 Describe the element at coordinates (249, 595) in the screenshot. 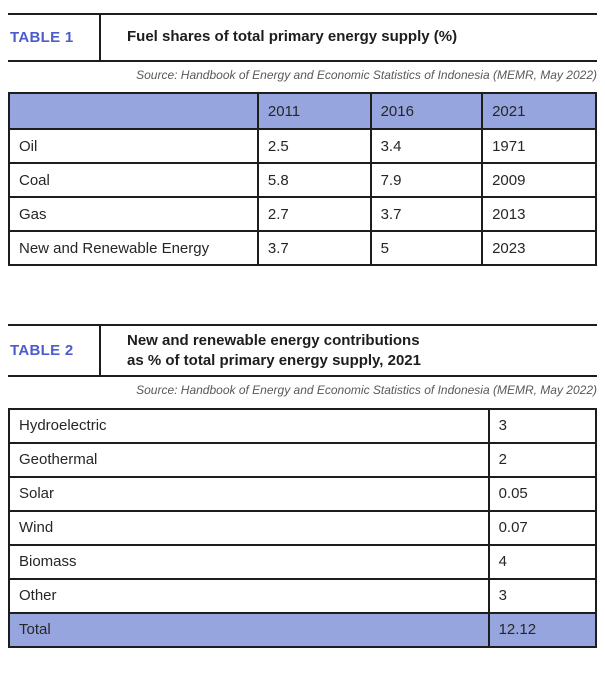

I see `row-label: Other` at that location.